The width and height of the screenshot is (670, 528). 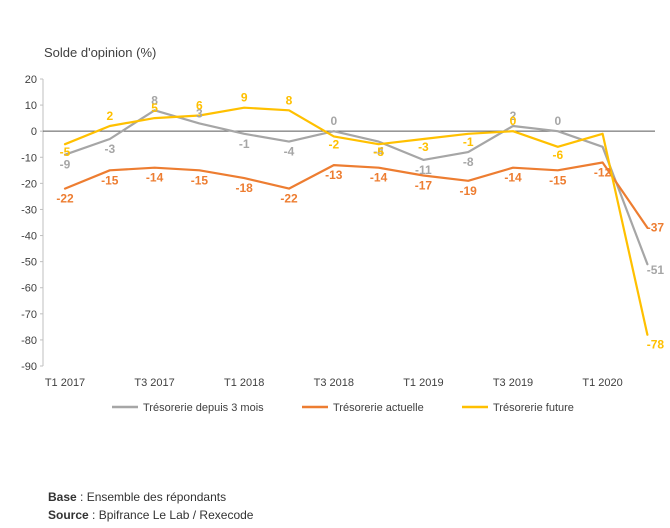 What do you see at coordinates (378, 408) in the screenshot?
I see `legend-label: Trésorerie actuelle` at bounding box center [378, 408].